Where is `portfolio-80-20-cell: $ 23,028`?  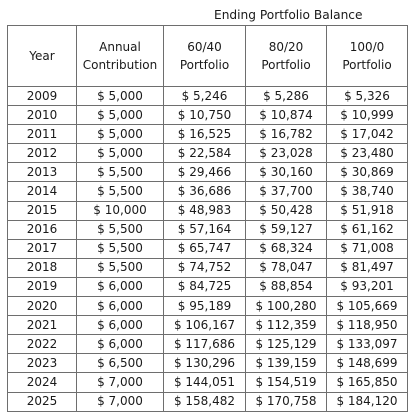 portfolio-80-20-cell: $ 23,028 is located at coordinates (286, 153).